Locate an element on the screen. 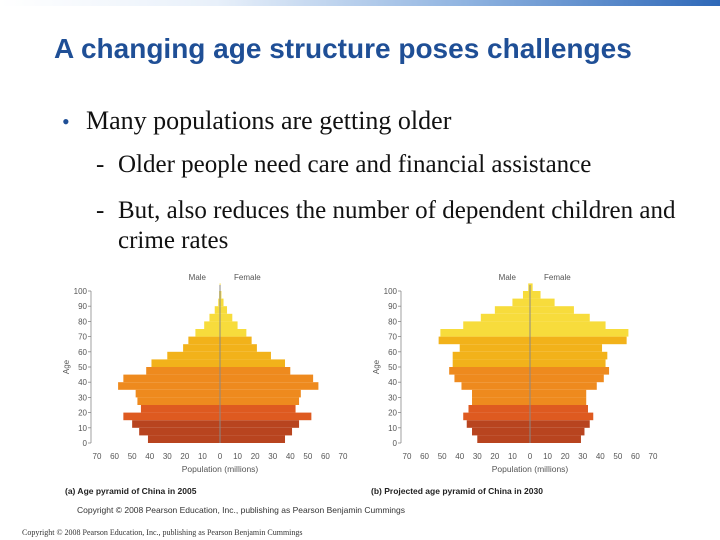 The width and height of the screenshot is (720, 540). bullet-text: Many populations are getting older is located at coordinates (269, 120).